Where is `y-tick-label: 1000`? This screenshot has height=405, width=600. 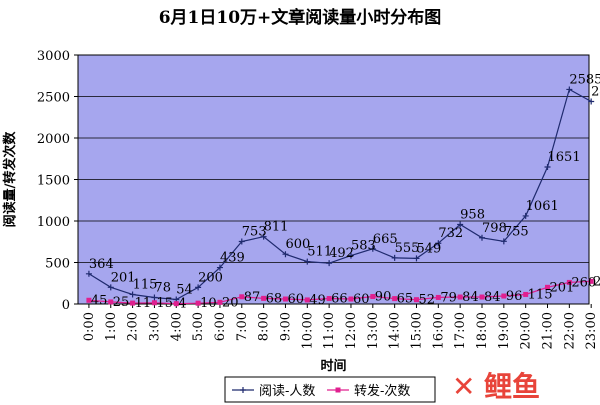 y-tick-label: 1000 is located at coordinates (53, 222).